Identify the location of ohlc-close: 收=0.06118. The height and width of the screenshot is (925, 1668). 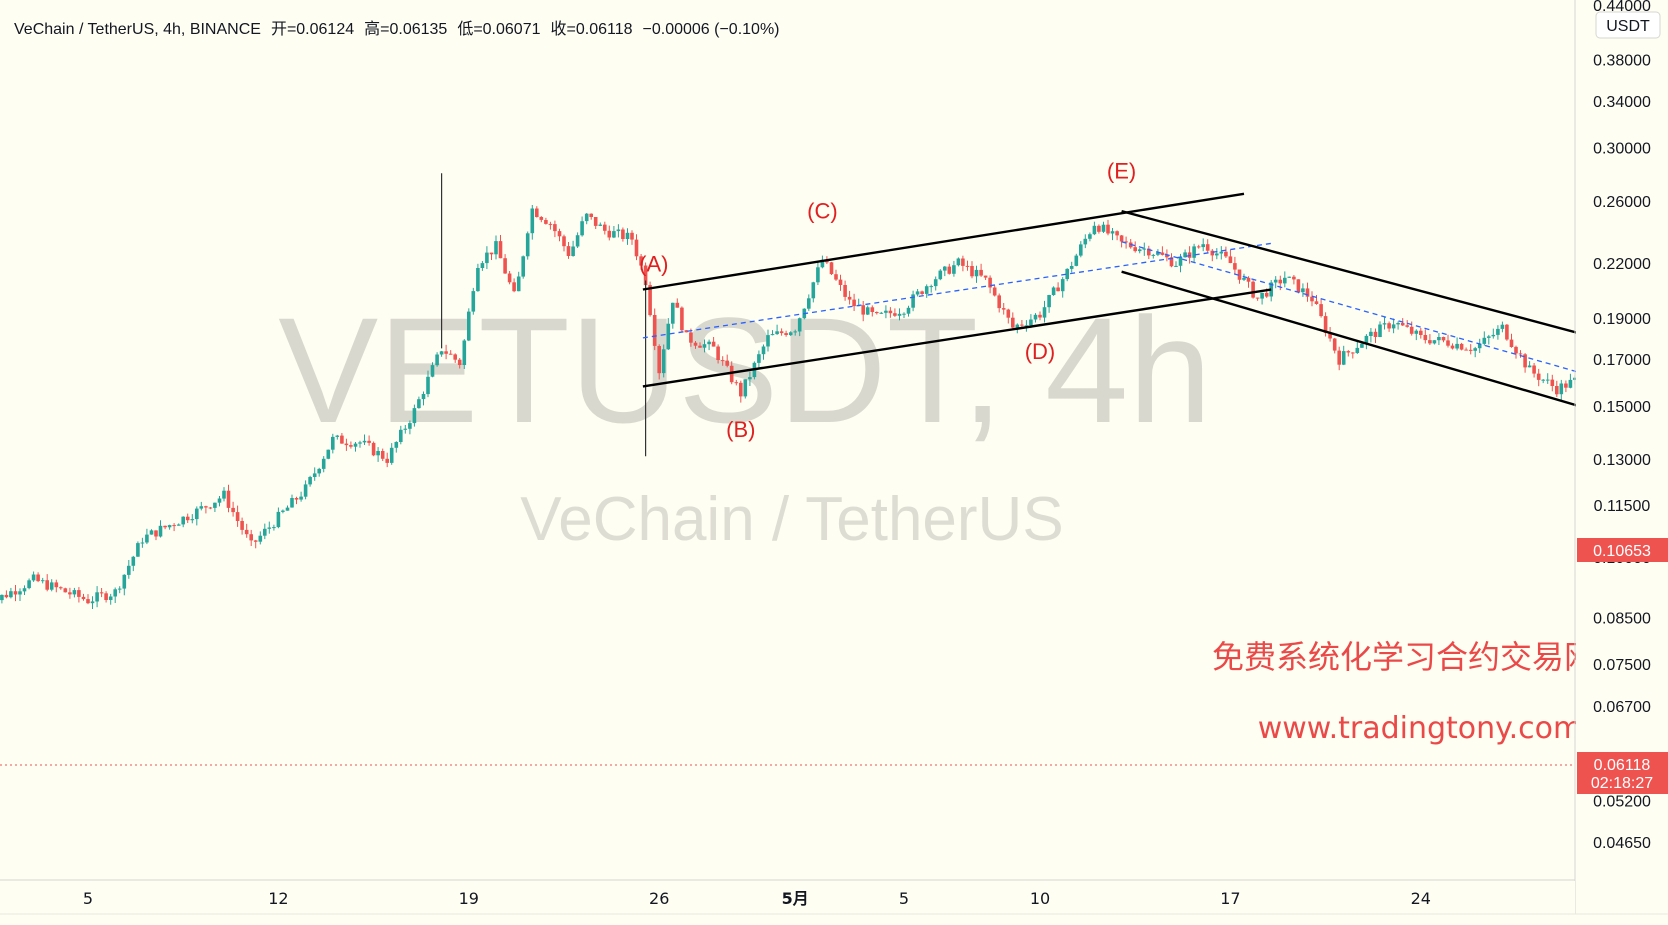
(591, 29).